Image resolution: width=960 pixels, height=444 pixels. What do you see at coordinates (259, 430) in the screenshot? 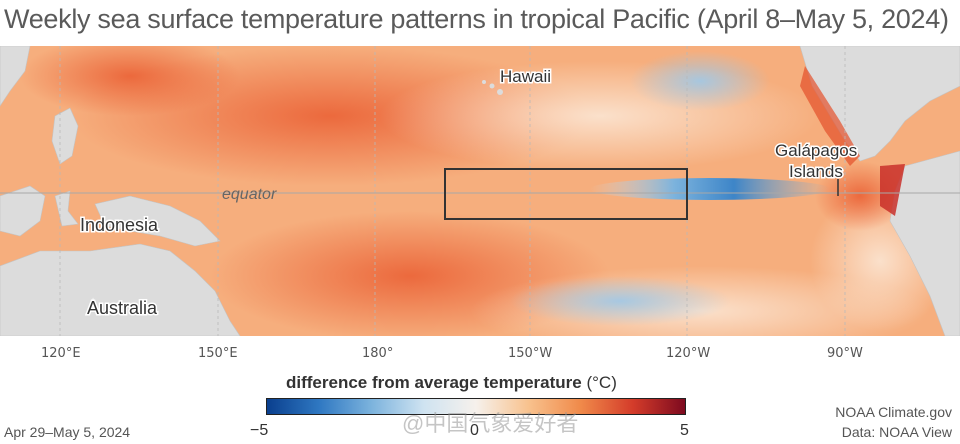
I see `legend-min: −5` at bounding box center [259, 430].